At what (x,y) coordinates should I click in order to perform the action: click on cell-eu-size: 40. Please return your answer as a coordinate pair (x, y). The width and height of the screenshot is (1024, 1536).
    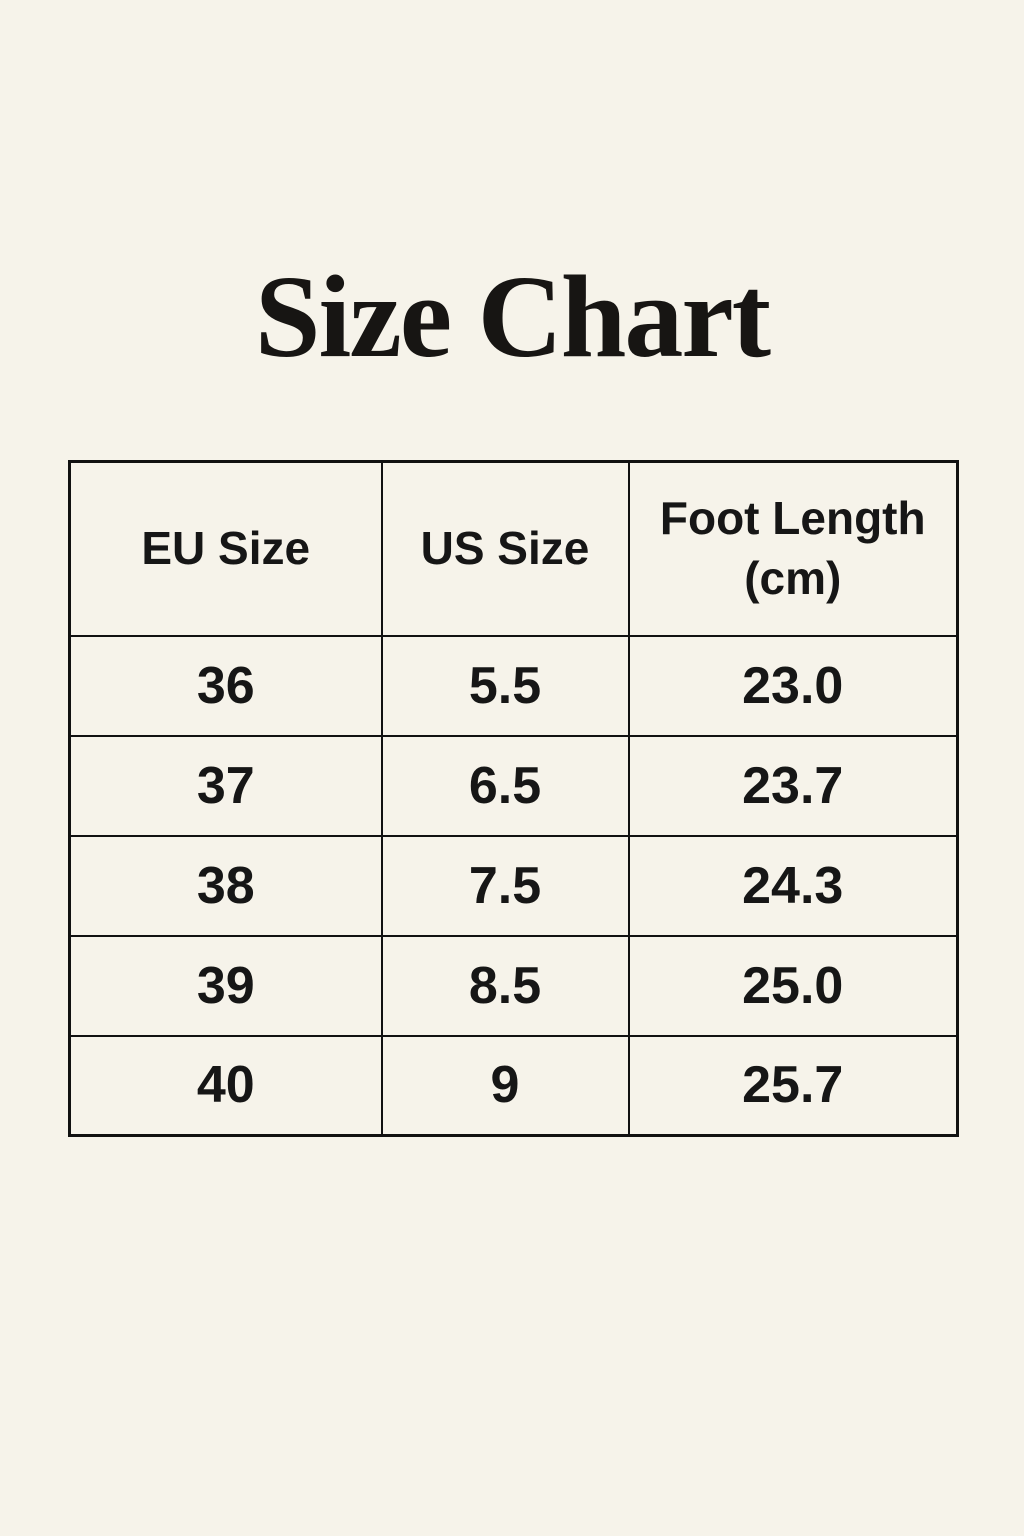
    Looking at the image, I should click on (225, 1085).